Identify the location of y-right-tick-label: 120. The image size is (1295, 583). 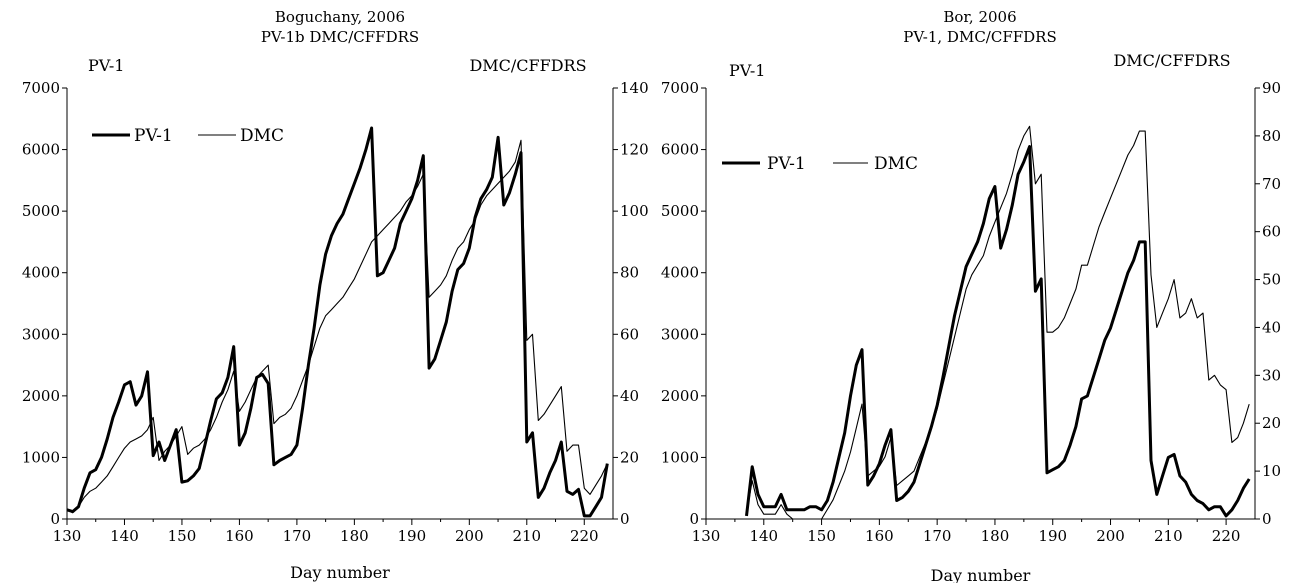
(634, 150).